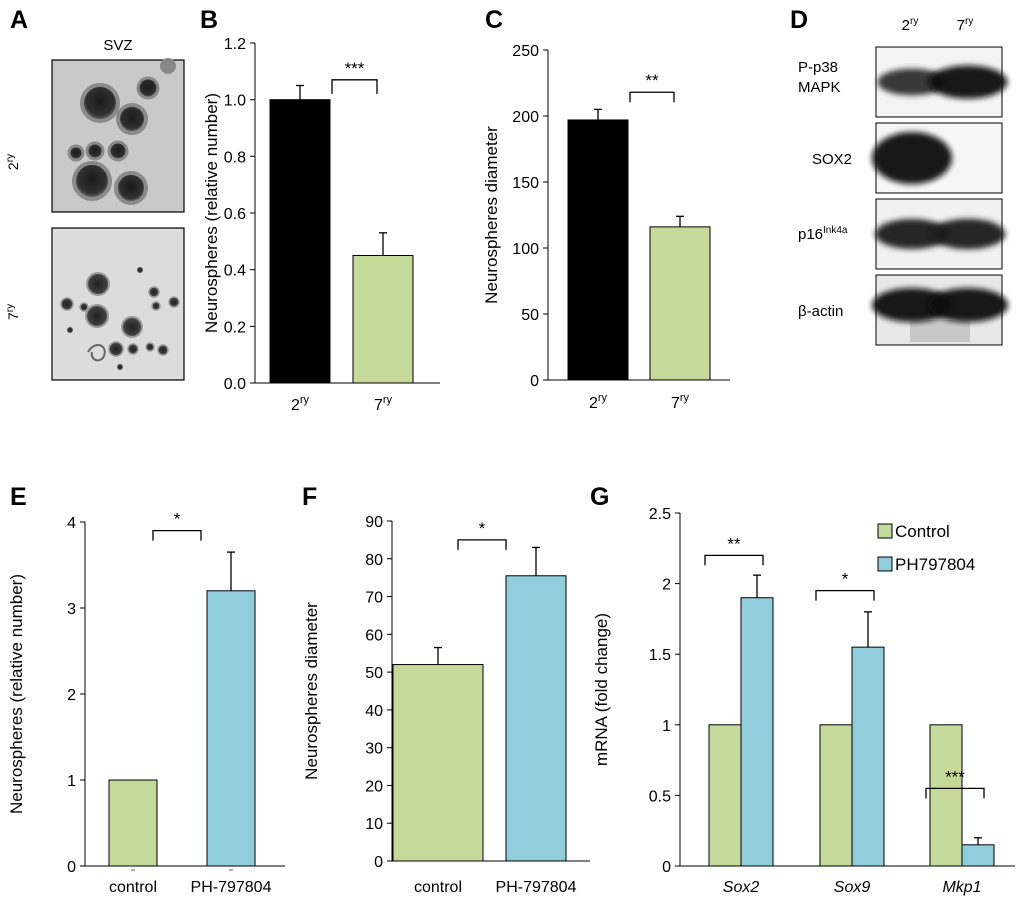 The width and height of the screenshot is (1020, 901). What do you see at coordinates (235, 44) in the screenshot?
I see `B-ytick-label: 1.2` at bounding box center [235, 44].